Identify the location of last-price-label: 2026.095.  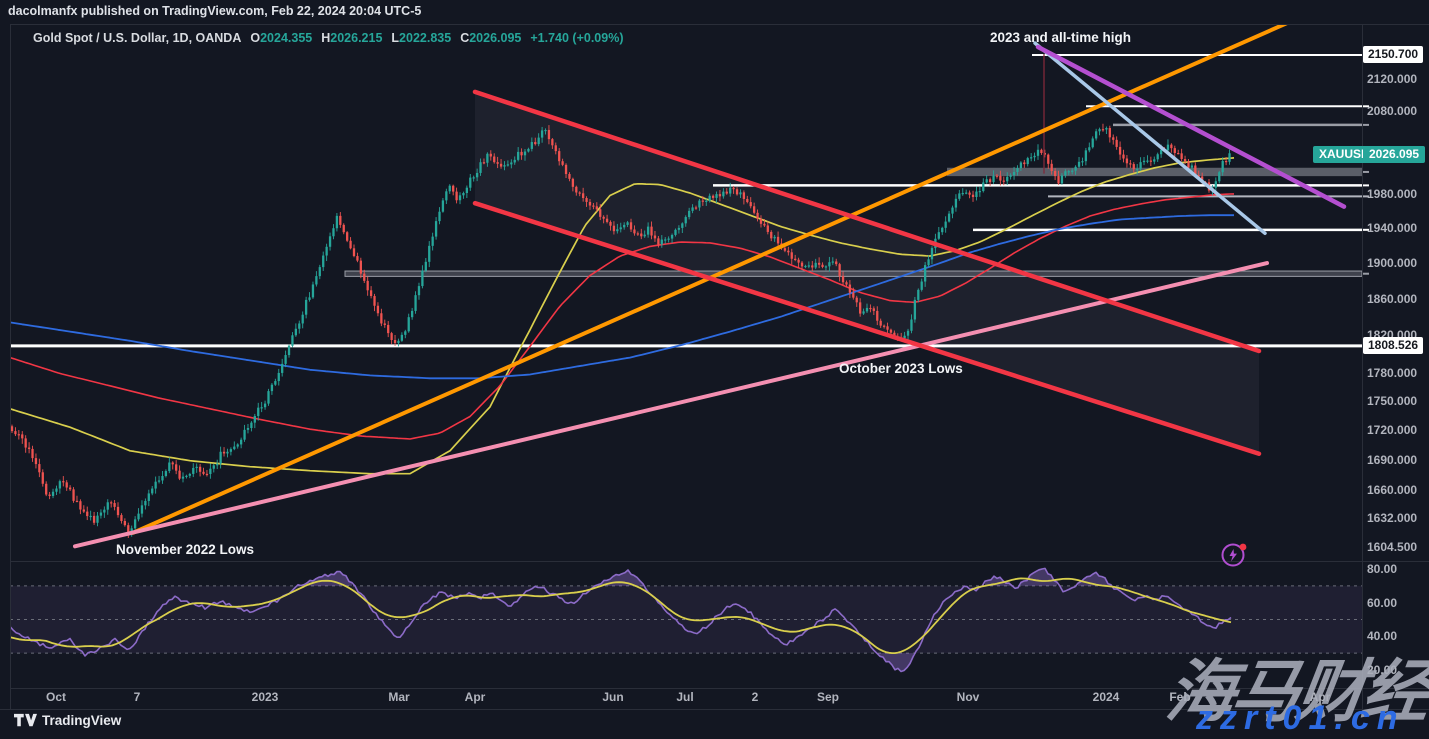
(1394, 155).